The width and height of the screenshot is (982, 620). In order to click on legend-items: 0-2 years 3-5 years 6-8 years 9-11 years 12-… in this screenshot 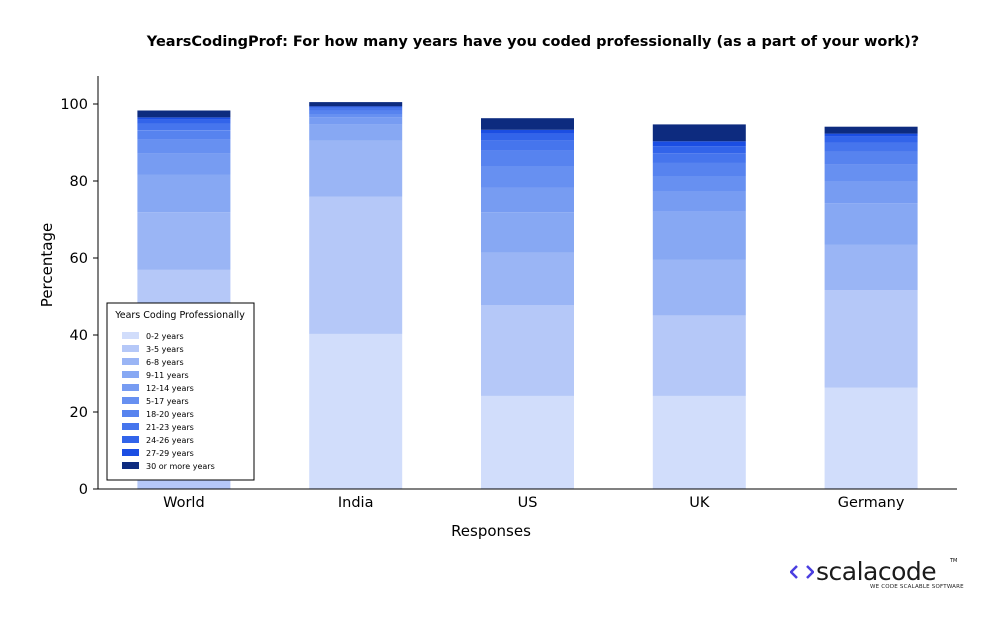, I will do `click(168, 401)`.